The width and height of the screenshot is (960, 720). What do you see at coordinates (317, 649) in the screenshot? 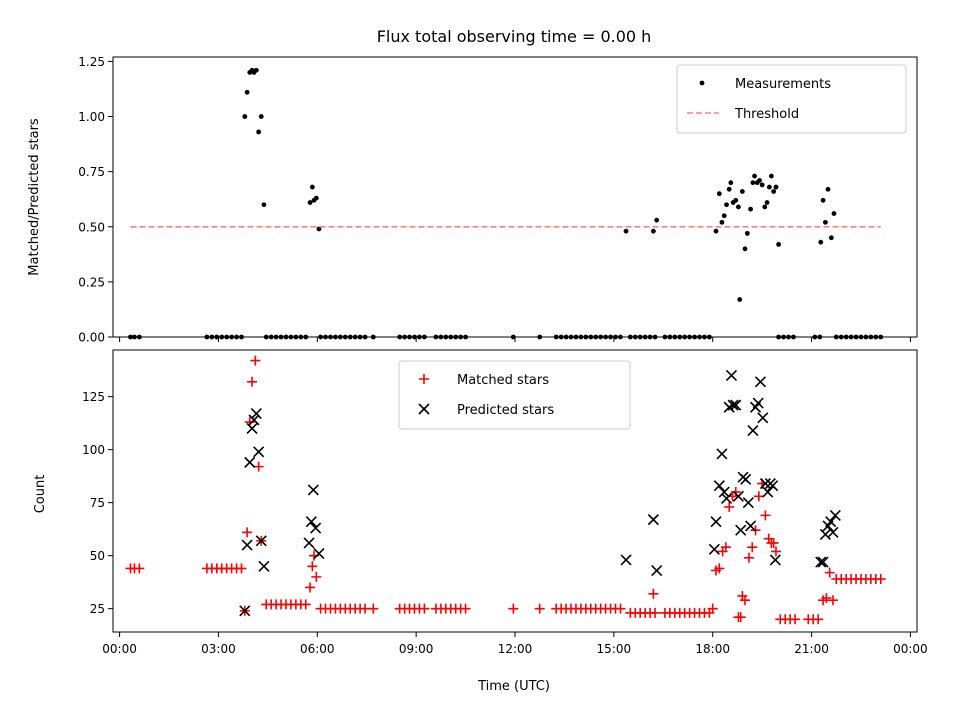
I see `x-tick-label: 06:00` at bounding box center [317, 649].